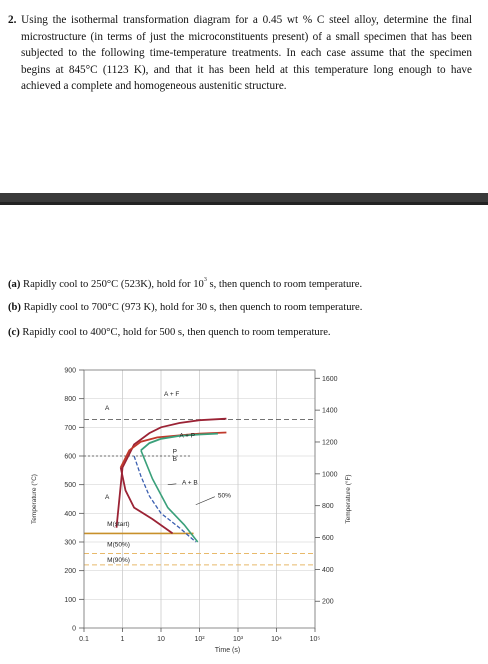 The width and height of the screenshot is (488, 664). I want to click on x-tick-label: 10⁵, so click(315, 639).